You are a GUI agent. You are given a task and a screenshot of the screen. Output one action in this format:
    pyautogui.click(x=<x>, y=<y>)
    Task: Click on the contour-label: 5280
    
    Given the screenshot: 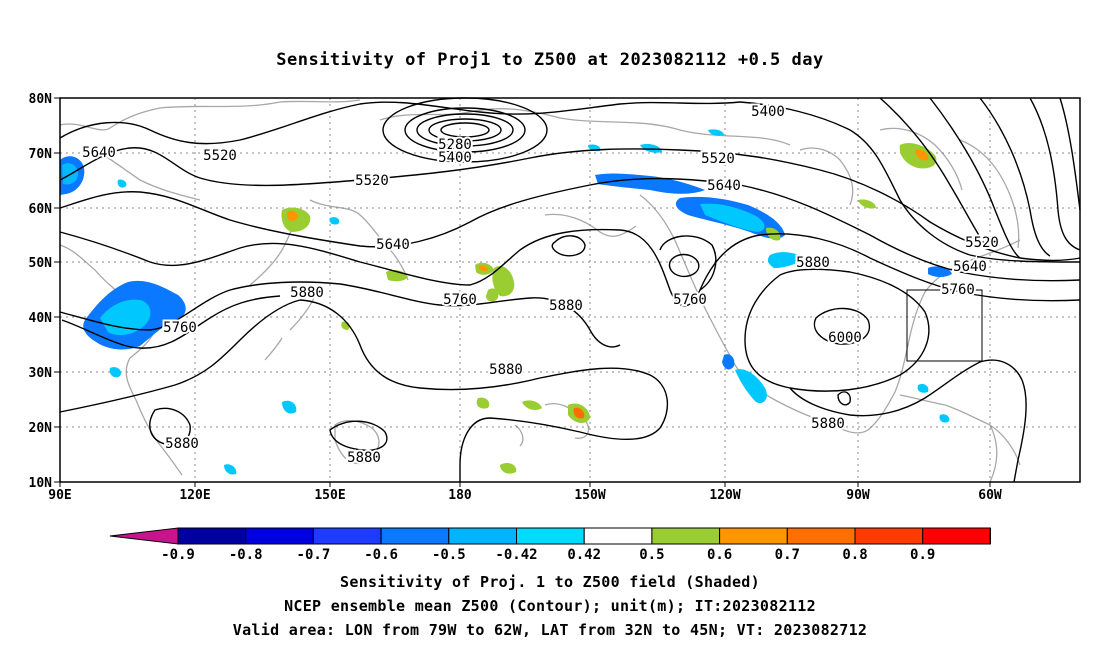 What is the action you would take?
    pyautogui.click(x=455, y=145)
    